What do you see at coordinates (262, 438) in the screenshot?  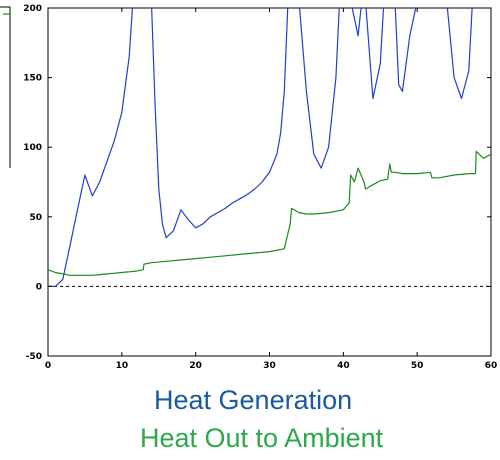 I see `legend-heat-out-to-ambient: Heat Out to Ambient` at bounding box center [262, 438].